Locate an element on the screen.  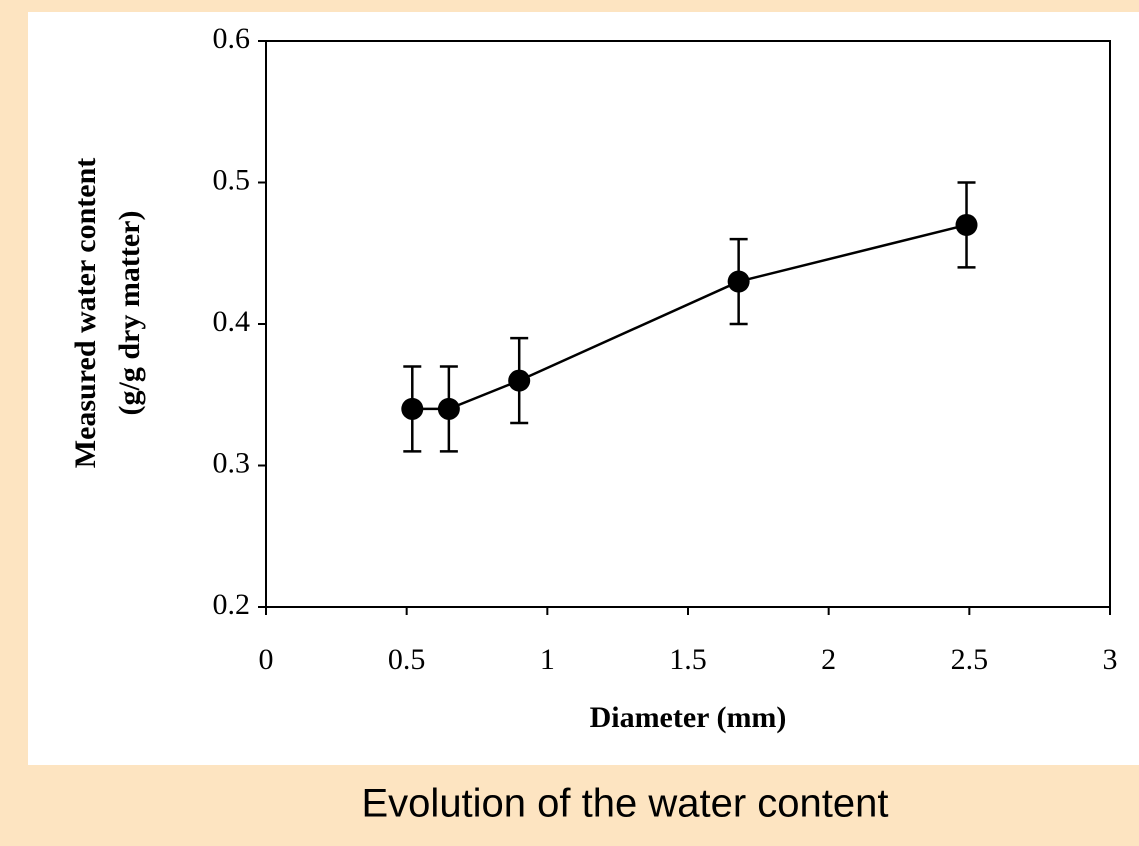
x-tick-label: 0 is located at coordinates (266, 659).